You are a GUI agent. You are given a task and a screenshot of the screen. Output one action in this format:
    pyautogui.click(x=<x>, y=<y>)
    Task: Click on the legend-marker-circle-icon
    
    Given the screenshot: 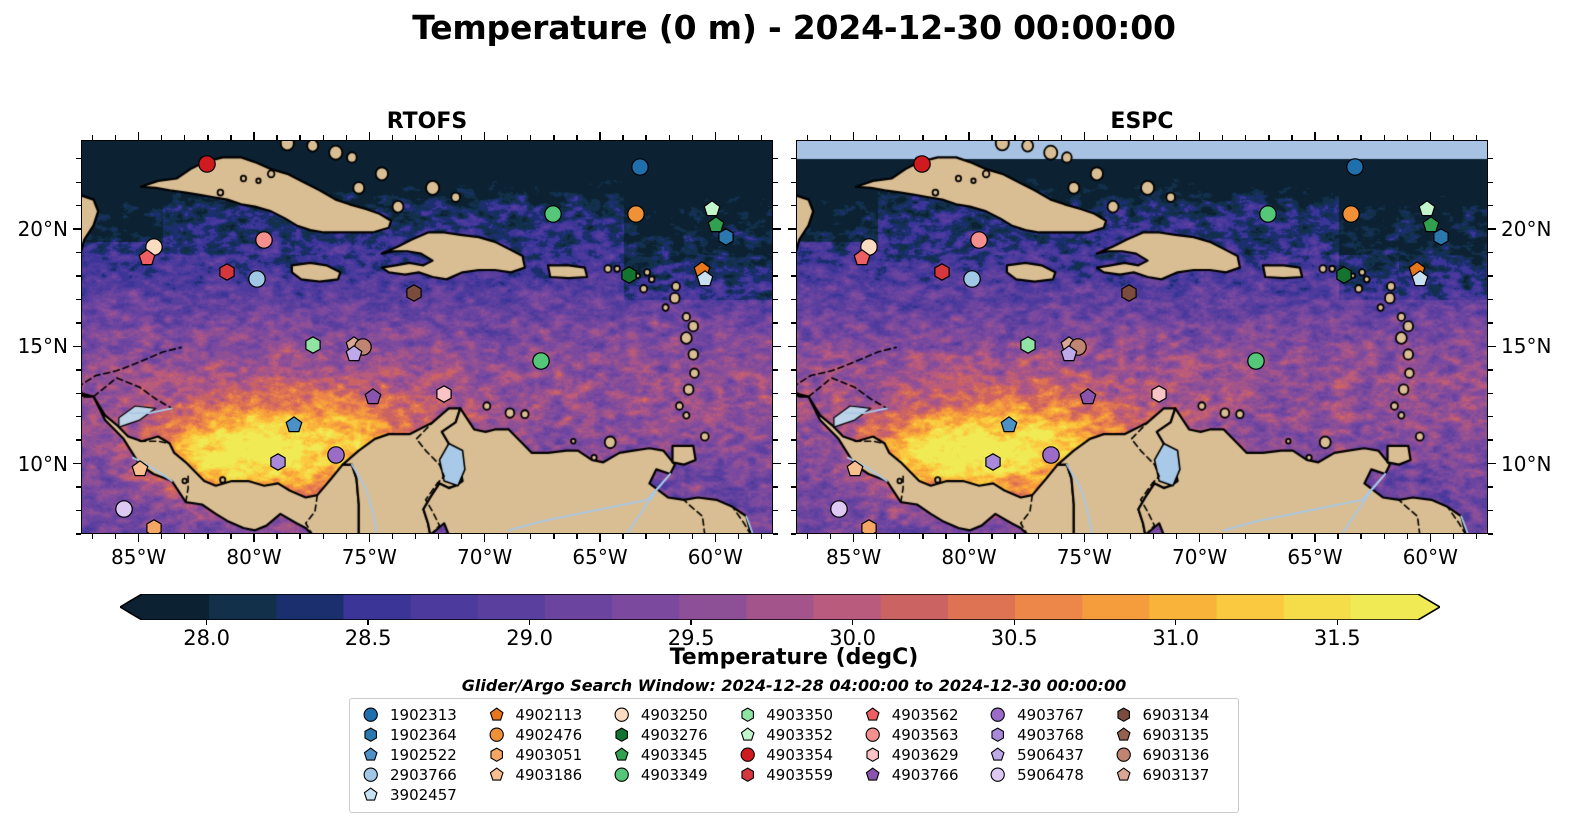 What is the action you would take?
    pyautogui.click(x=496, y=735)
    